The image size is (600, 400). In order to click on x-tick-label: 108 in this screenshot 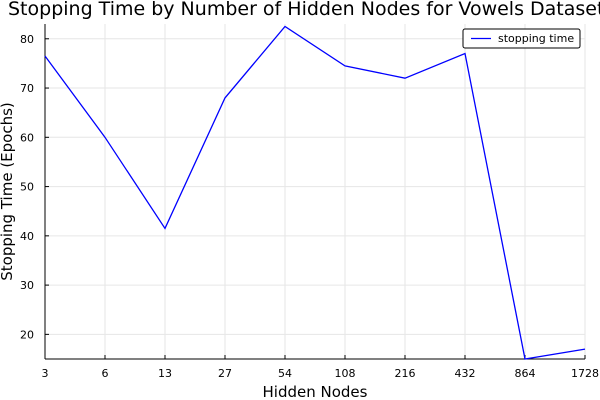, I will do `click(345, 373)`.